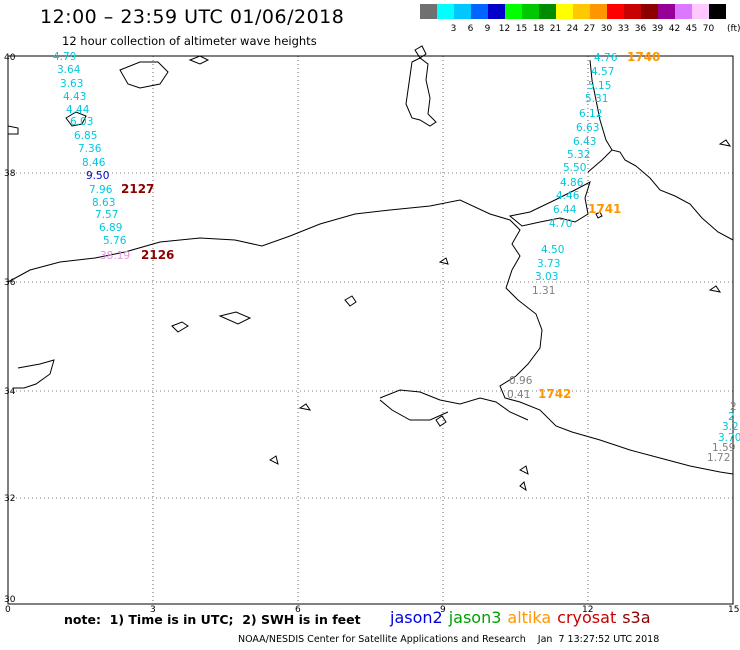  What do you see at coordinates (71, 84) in the screenshot?
I see `wave-height-value: 3.63` at bounding box center [71, 84].